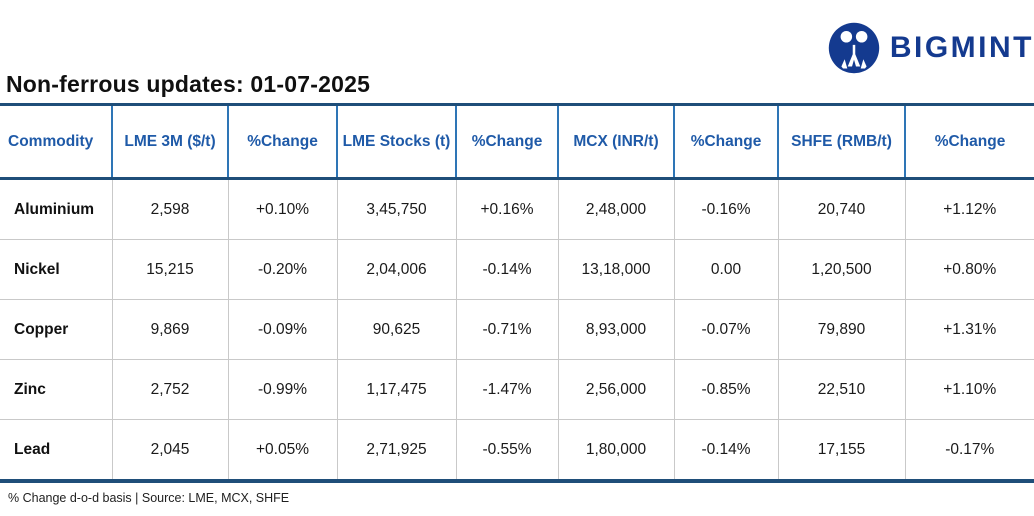 Image resolution: width=1034 pixels, height=516 pixels. Describe the element at coordinates (616, 269) in the screenshot. I see `value-cell: 13,18,000` at that location.